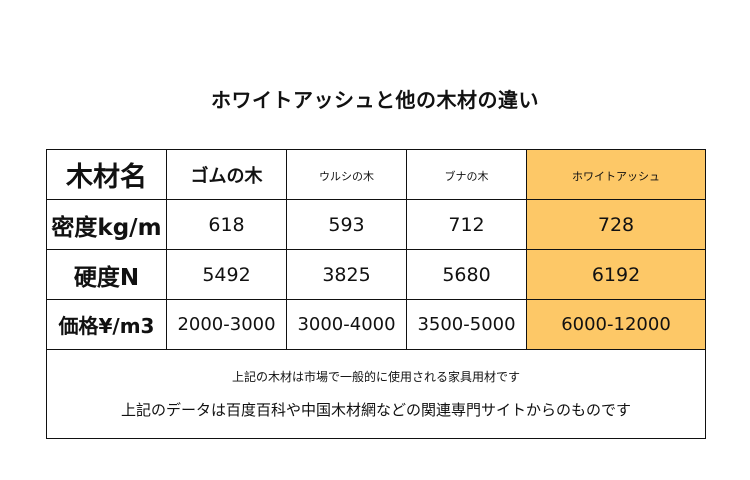 This screenshot has width=750, height=480. I want to click on header-cell-label: 木材名, so click(106, 174).